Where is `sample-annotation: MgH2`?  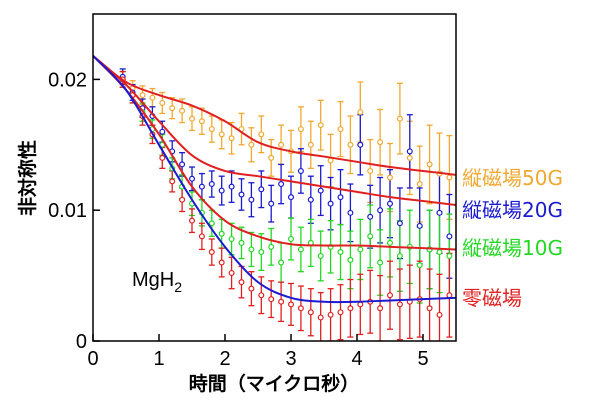 sample-annotation: MgH2 is located at coordinates (157, 282).